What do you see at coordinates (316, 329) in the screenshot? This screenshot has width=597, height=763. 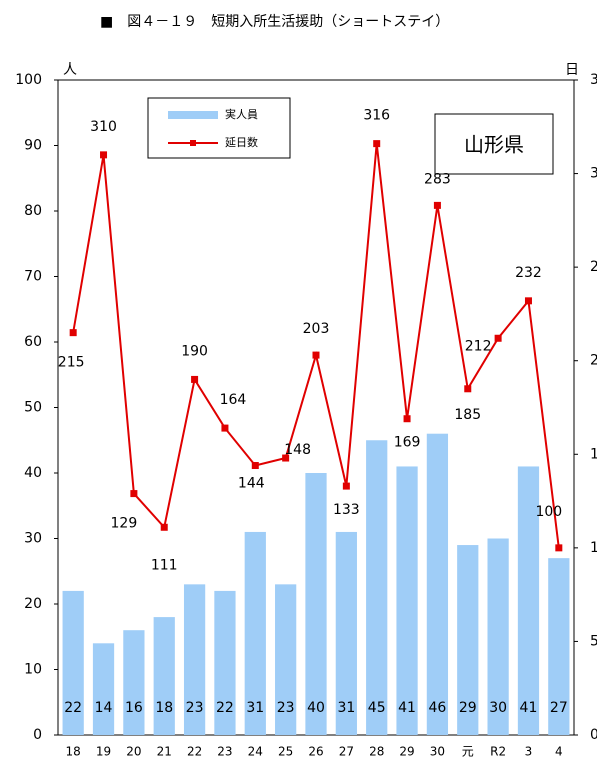 I see `line-label: 203` at bounding box center [316, 329].